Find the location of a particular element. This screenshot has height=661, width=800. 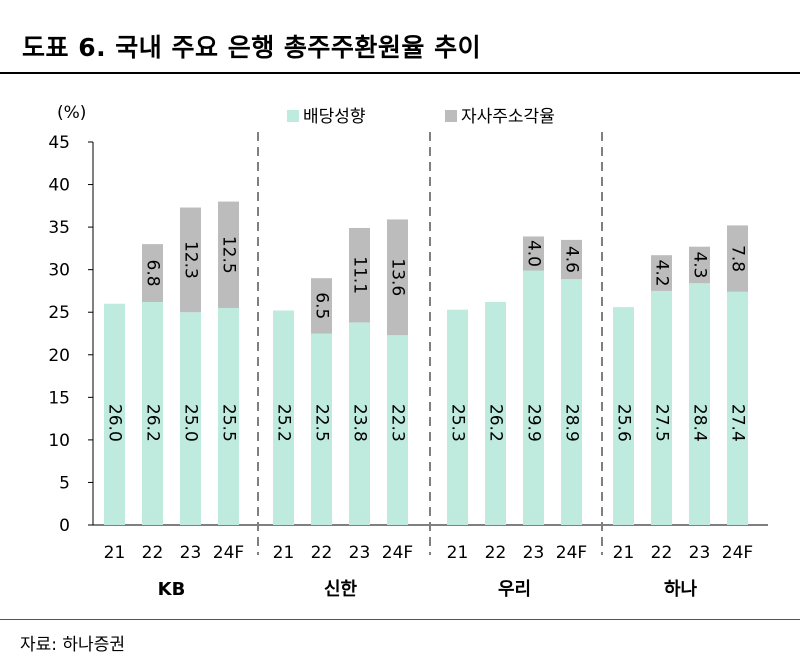

data-label-buyback: 11.1 is located at coordinates (360, 275).